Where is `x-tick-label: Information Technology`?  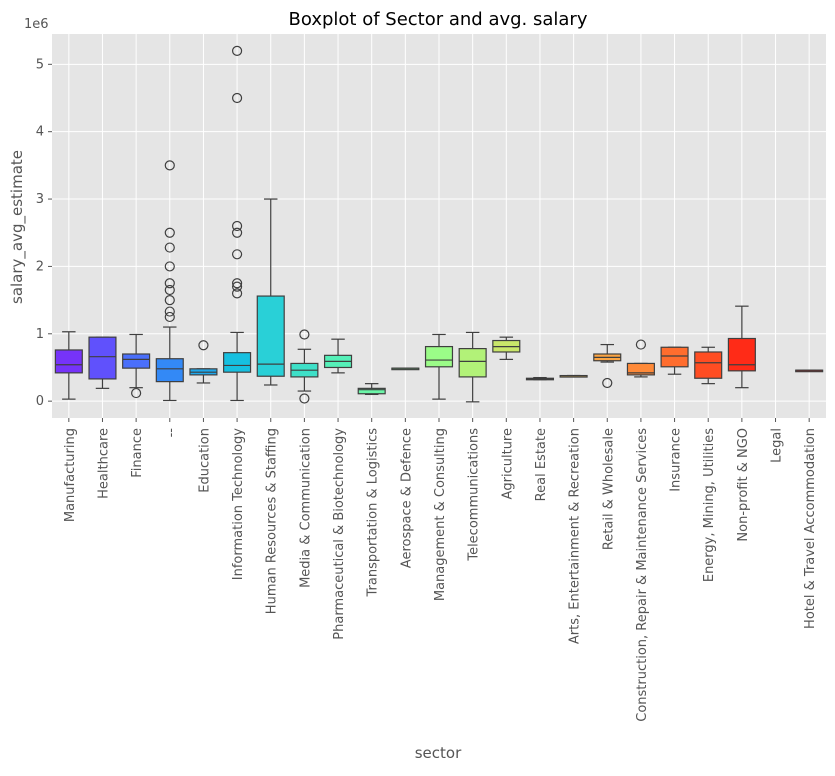
x-tick-label: Information Technology is located at coordinates (238, 504).